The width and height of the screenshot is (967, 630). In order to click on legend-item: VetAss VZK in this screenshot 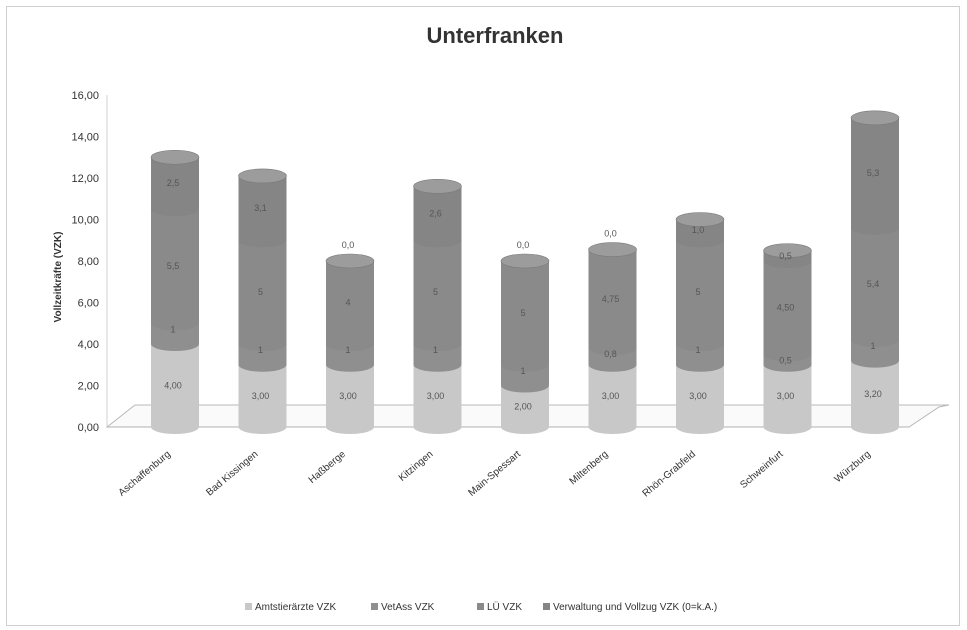, I will do `click(403, 607)`.